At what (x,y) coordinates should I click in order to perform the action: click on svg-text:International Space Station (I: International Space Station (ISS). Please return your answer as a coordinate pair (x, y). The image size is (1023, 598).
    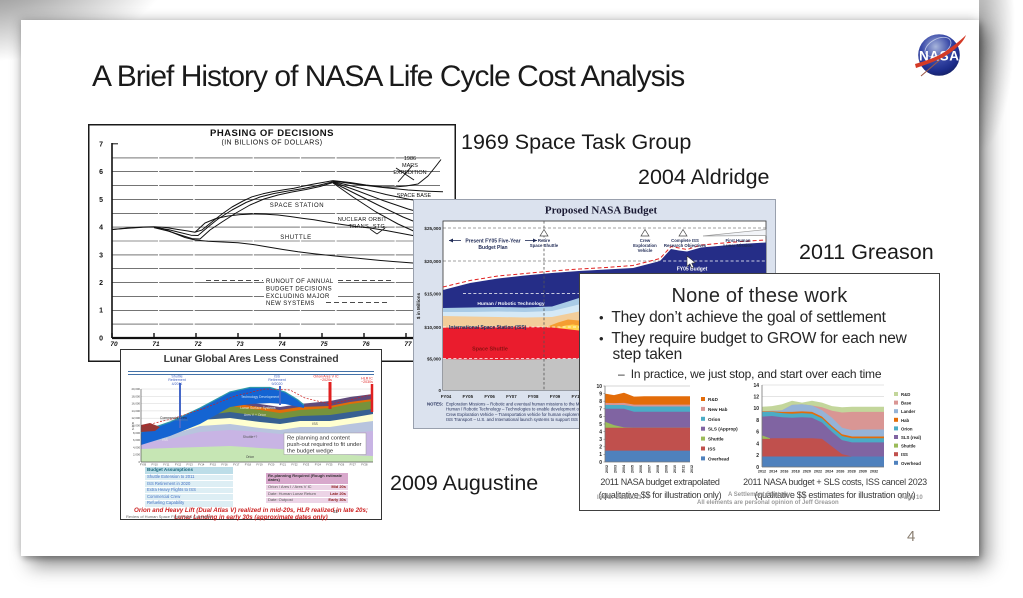
    Looking at the image, I should click on (488, 328).